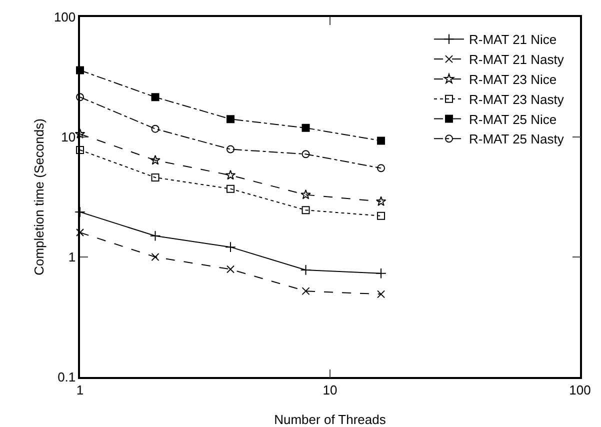 The image size is (601, 427). I want to click on legend-label: R-MAT 25 Nasty, so click(516, 139).